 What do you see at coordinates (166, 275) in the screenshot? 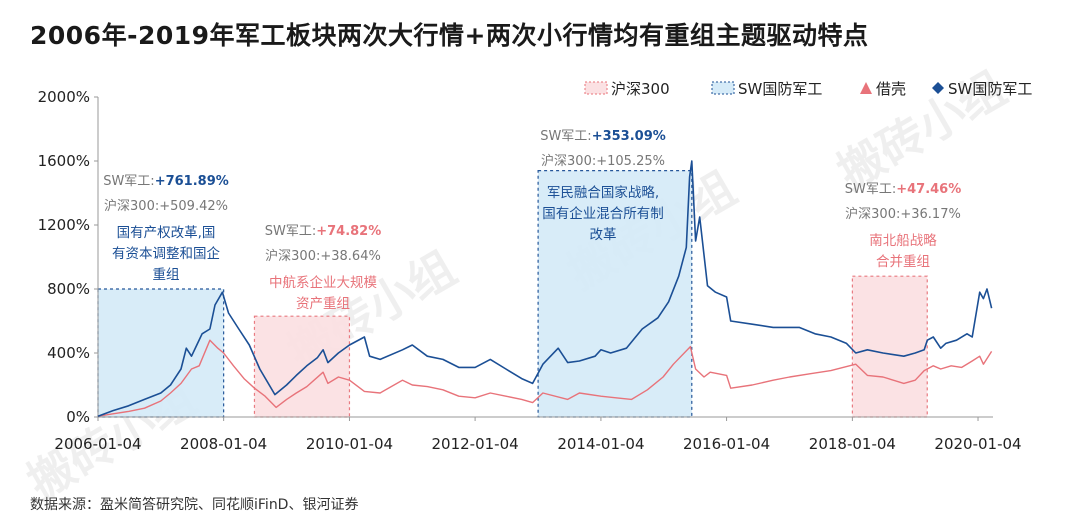
I see `annotation-theme-text: 重组` at bounding box center [166, 275].